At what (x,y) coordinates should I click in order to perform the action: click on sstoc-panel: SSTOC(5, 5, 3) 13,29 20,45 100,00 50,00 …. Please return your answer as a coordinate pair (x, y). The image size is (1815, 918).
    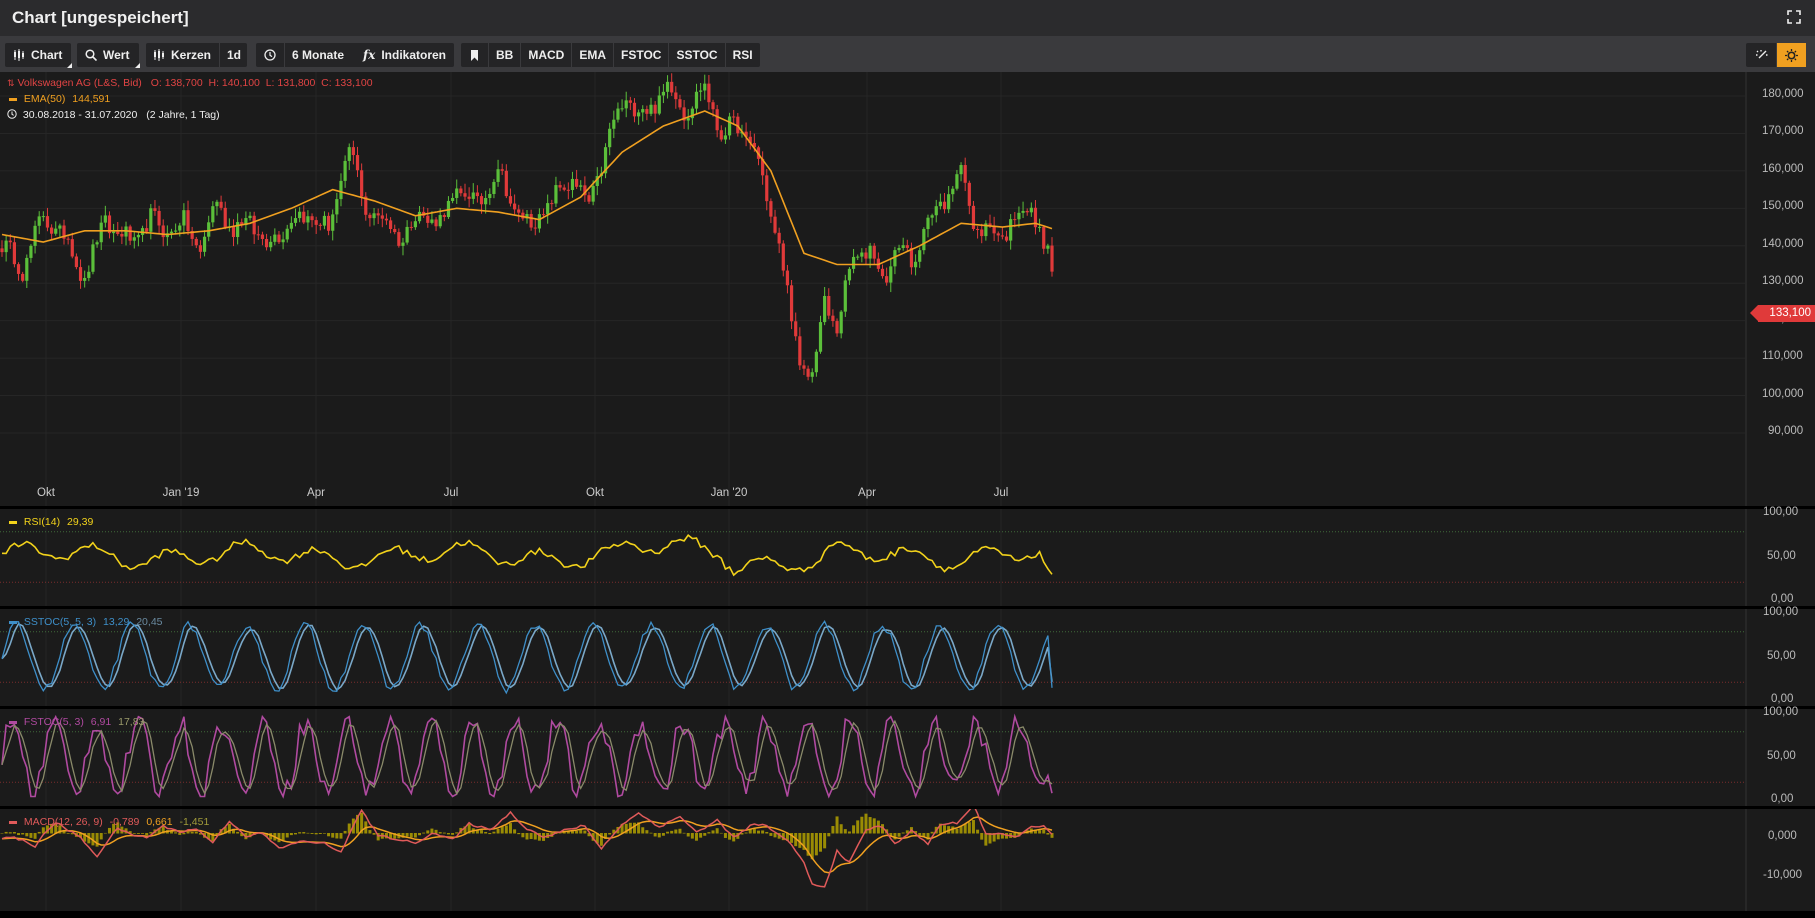
    Looking at the image, I should click on (907, 656).